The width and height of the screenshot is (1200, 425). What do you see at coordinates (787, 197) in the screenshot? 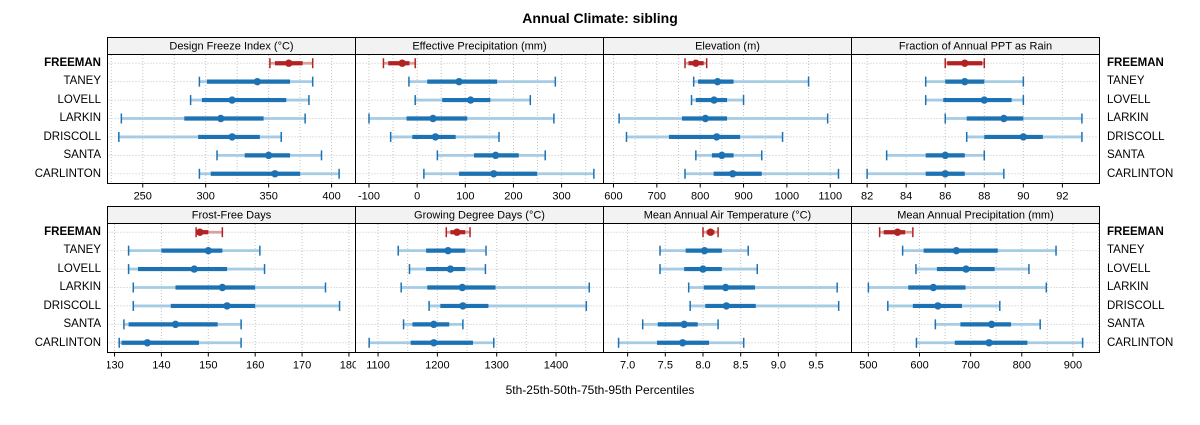
I see `svg-text: 1000` at bounding box center [787, 197].